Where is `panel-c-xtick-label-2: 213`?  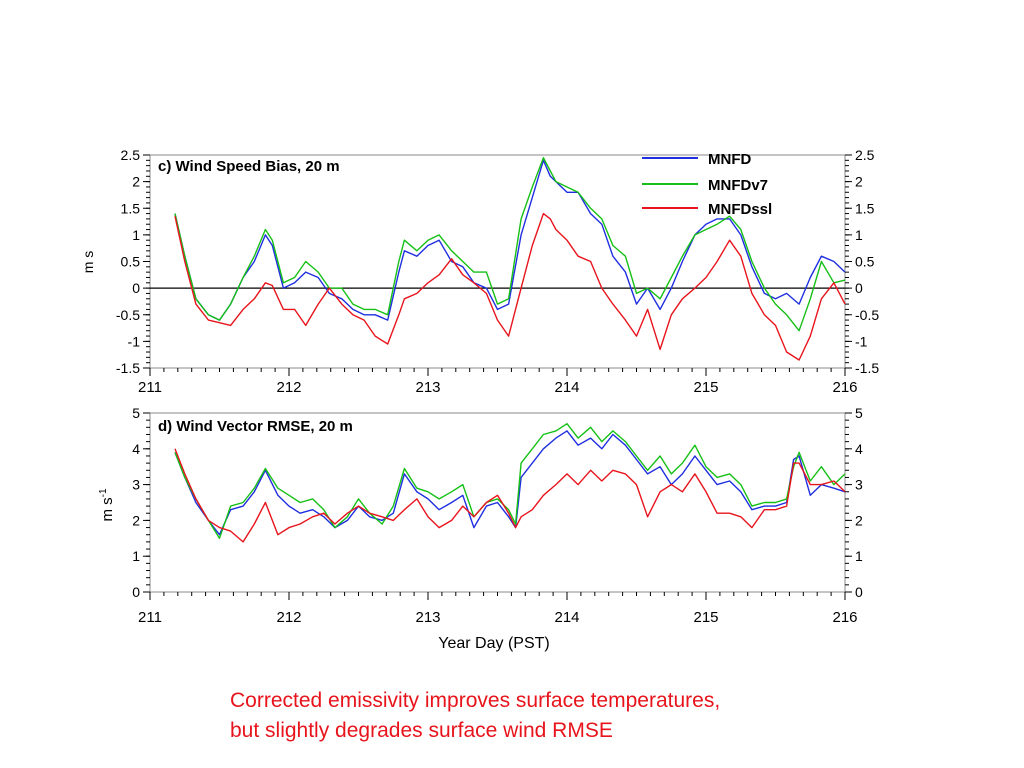 panel-c-xtick-label-2: 213 is located at coordinates (427, 387).